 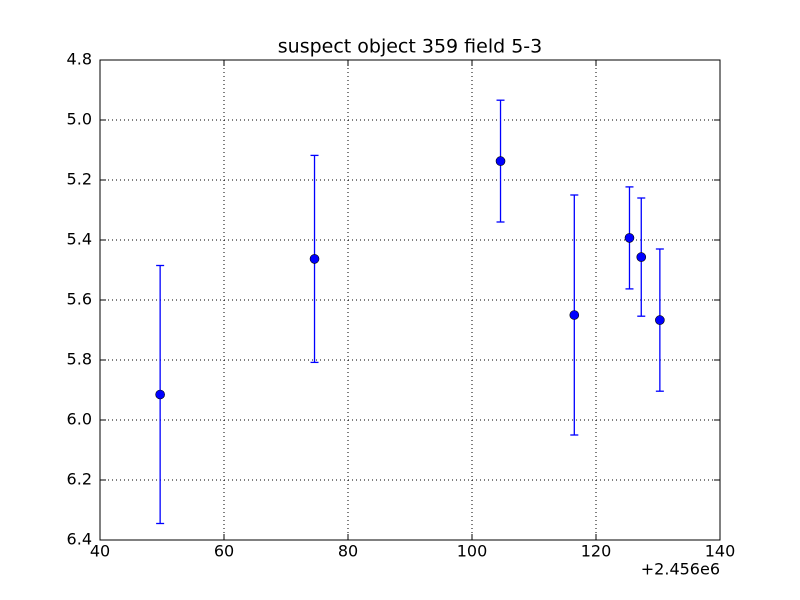 I want to click on x-offset-label: +2.456e6, so click(x=680, y=569).